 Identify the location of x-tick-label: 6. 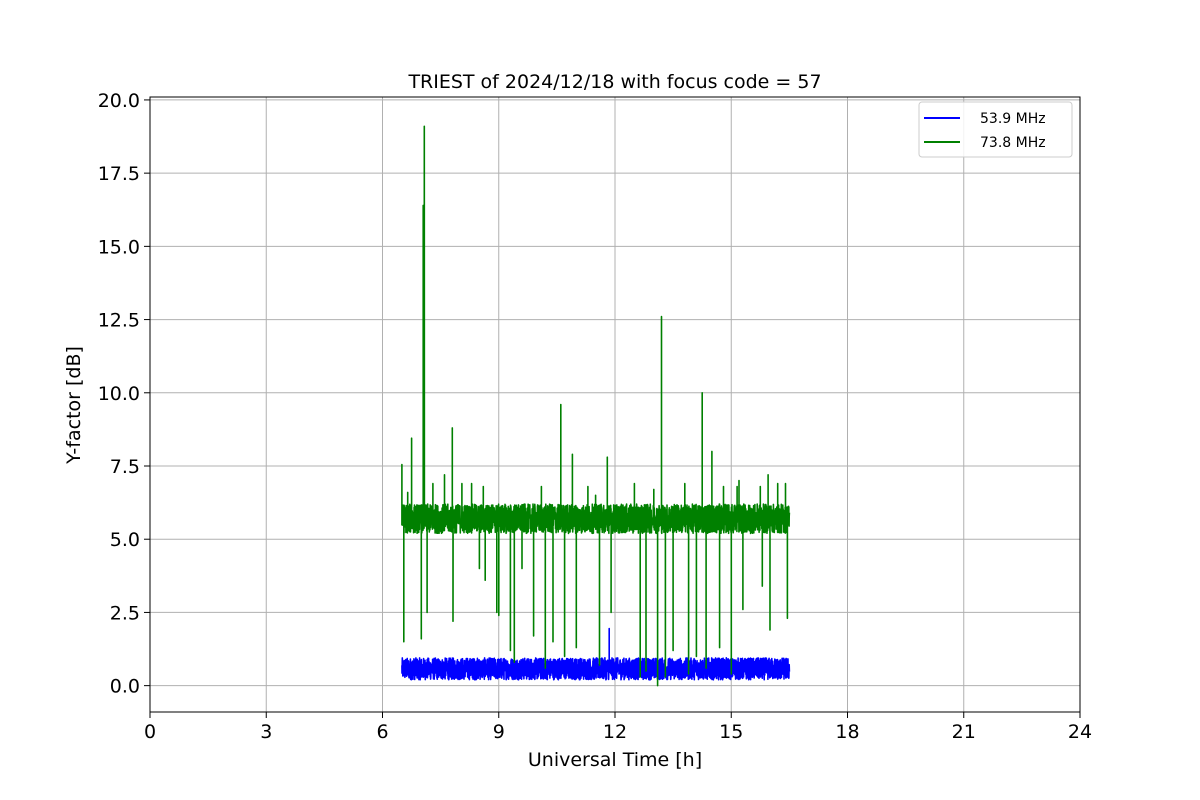
(382, 732).